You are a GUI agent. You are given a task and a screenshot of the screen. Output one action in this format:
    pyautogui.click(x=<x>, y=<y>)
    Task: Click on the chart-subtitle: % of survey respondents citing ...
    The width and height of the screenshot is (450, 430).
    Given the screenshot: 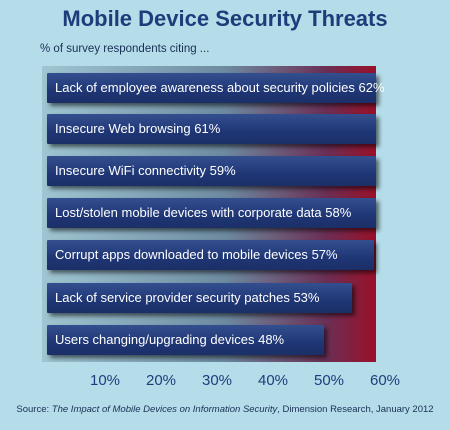 What is the action you would take?
    pyautogui.click(x=125, y=49)
    